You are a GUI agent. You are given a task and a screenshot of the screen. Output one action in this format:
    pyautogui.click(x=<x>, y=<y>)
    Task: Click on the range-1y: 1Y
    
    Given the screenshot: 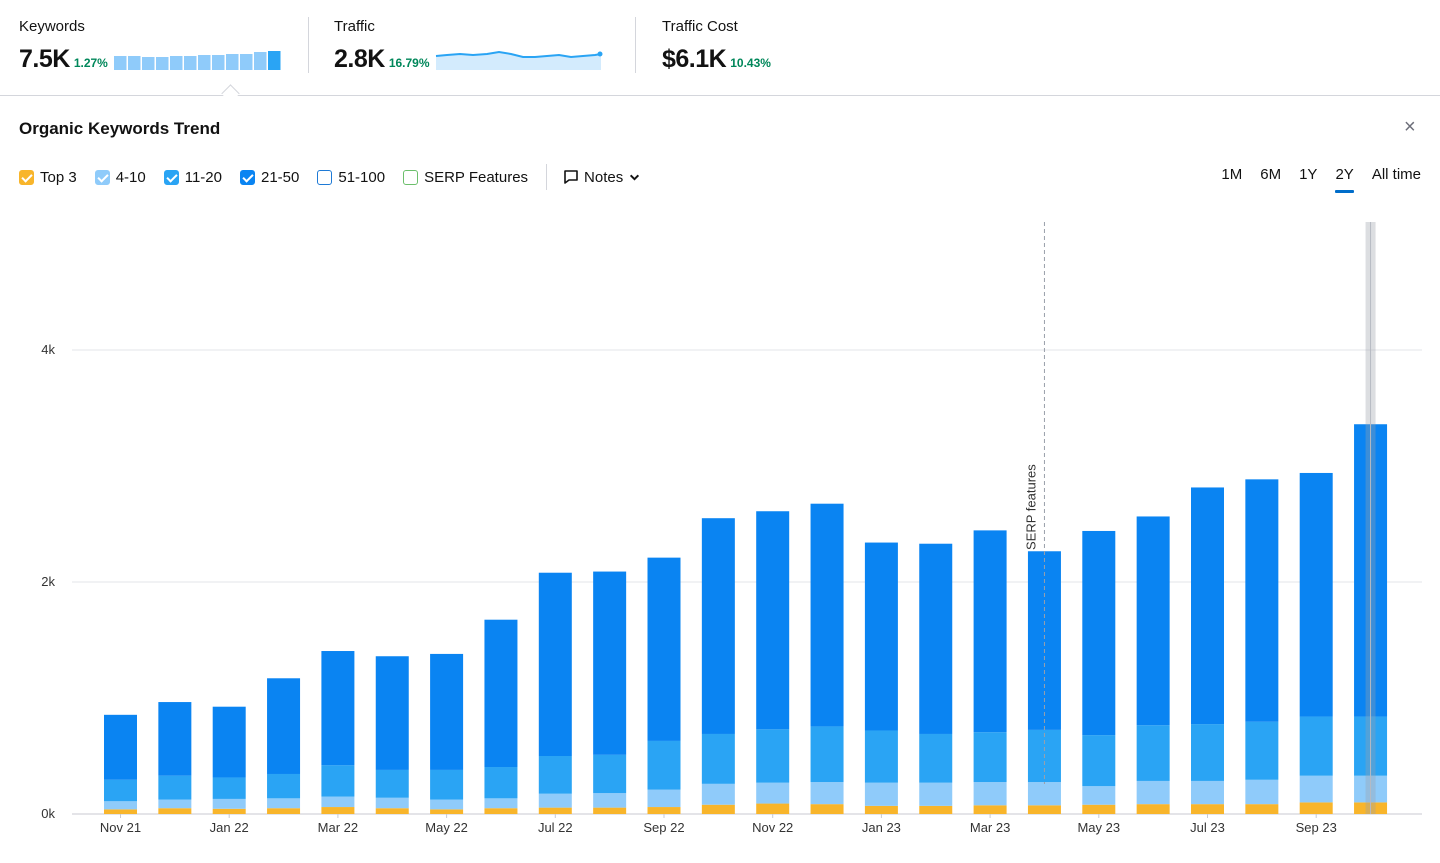 What is the action you would take?
    pyautogui.click(x=1308, y=174)
    